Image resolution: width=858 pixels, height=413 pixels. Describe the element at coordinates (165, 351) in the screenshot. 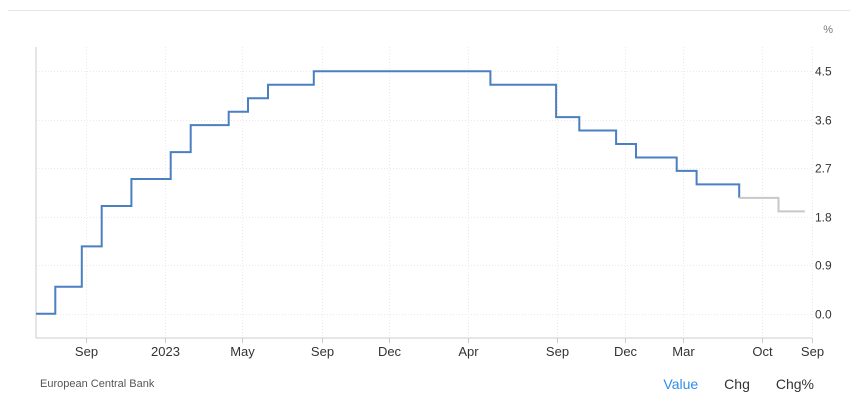

I see `x-tick-label: 2023` at that location.